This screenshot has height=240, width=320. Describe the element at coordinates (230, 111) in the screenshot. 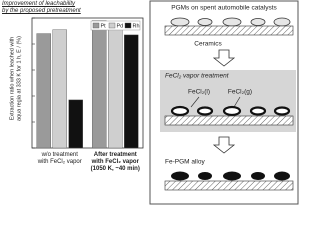

I see `coated-particles` at that location.